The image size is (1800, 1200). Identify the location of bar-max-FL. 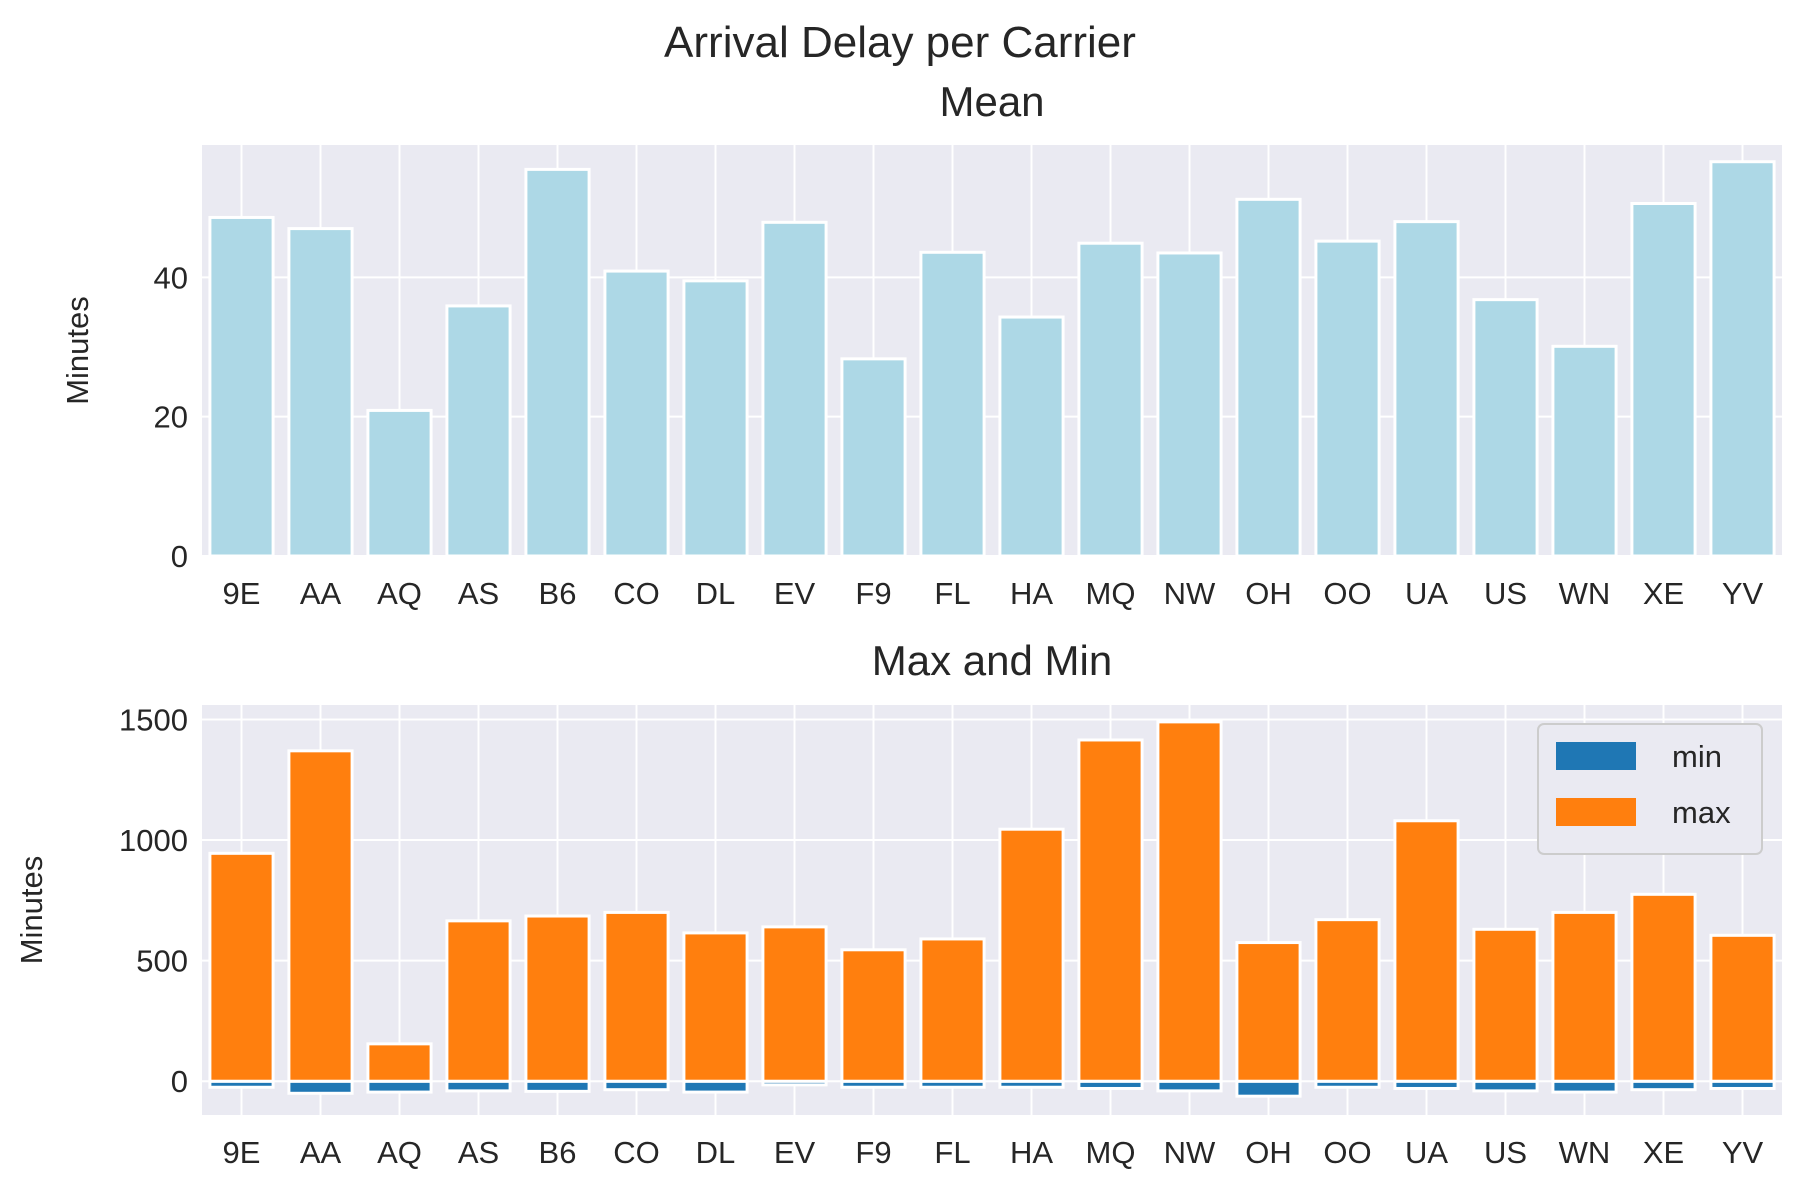
(952, 1010).